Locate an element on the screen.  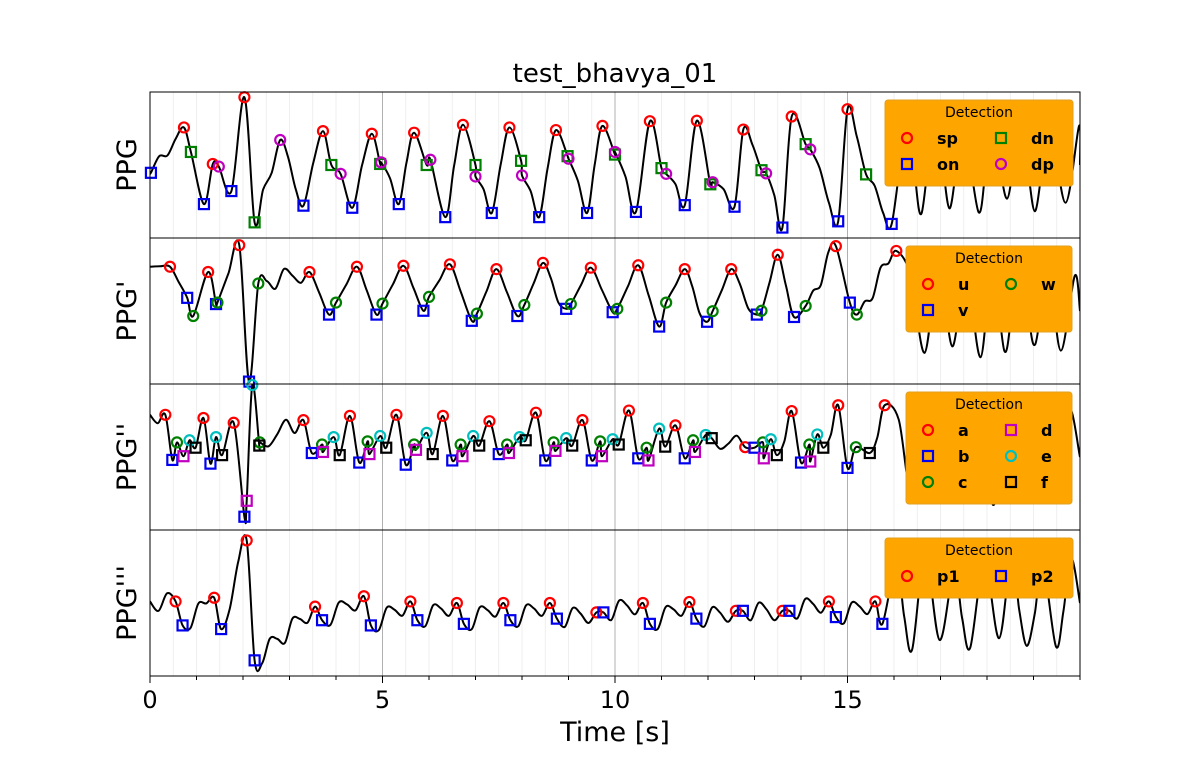
legend-label: c is located at coordinates (962, 482).